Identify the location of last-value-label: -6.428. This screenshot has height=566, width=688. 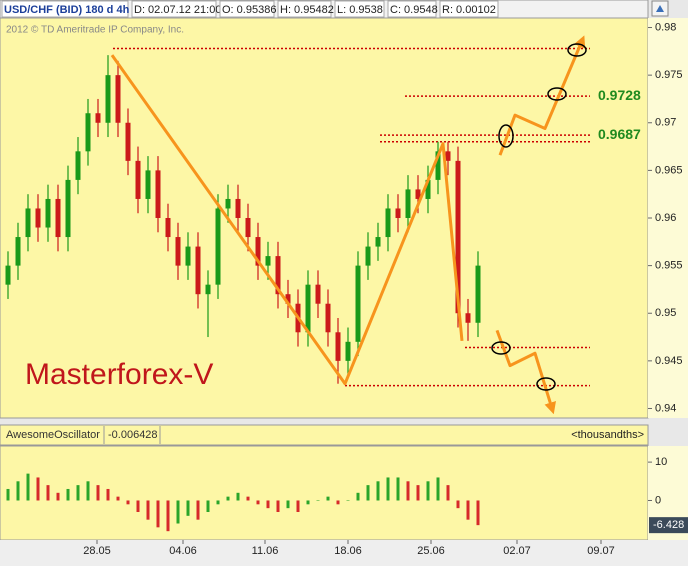
(668, 525).